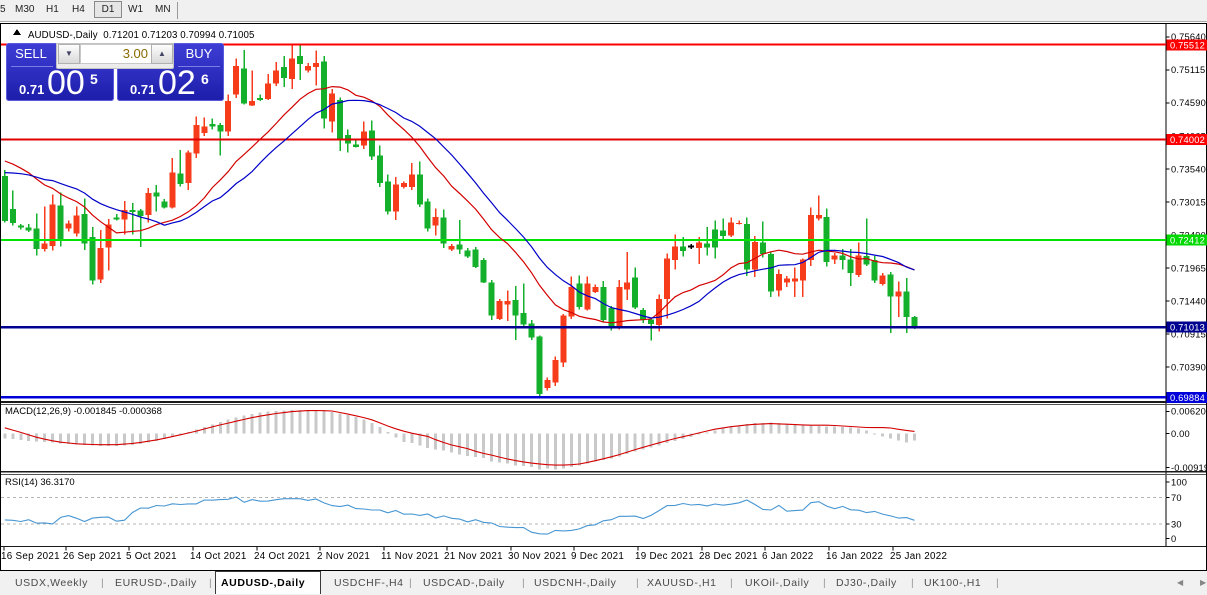 The image size is (1207, 595). What do you see at coordinates (1188, 202) in the screenshot?
I see `svg-text: 0.73015` at bounding box center [1188, 202].